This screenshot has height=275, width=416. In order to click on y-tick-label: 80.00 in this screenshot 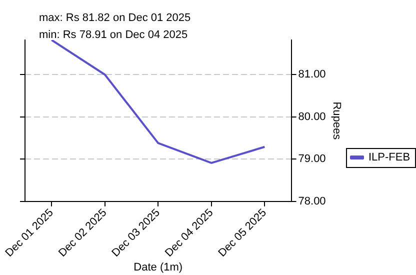, I will do `click(312, 116)`.